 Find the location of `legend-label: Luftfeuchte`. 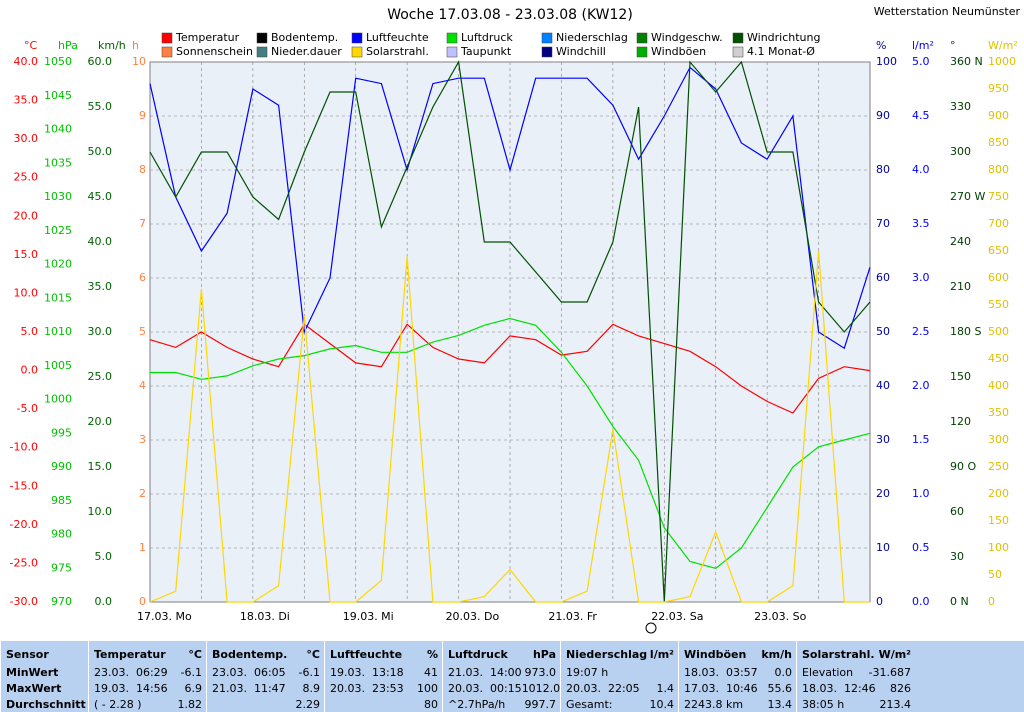

legend-label: Luftfeuchte is located at coordinates (397, 37).